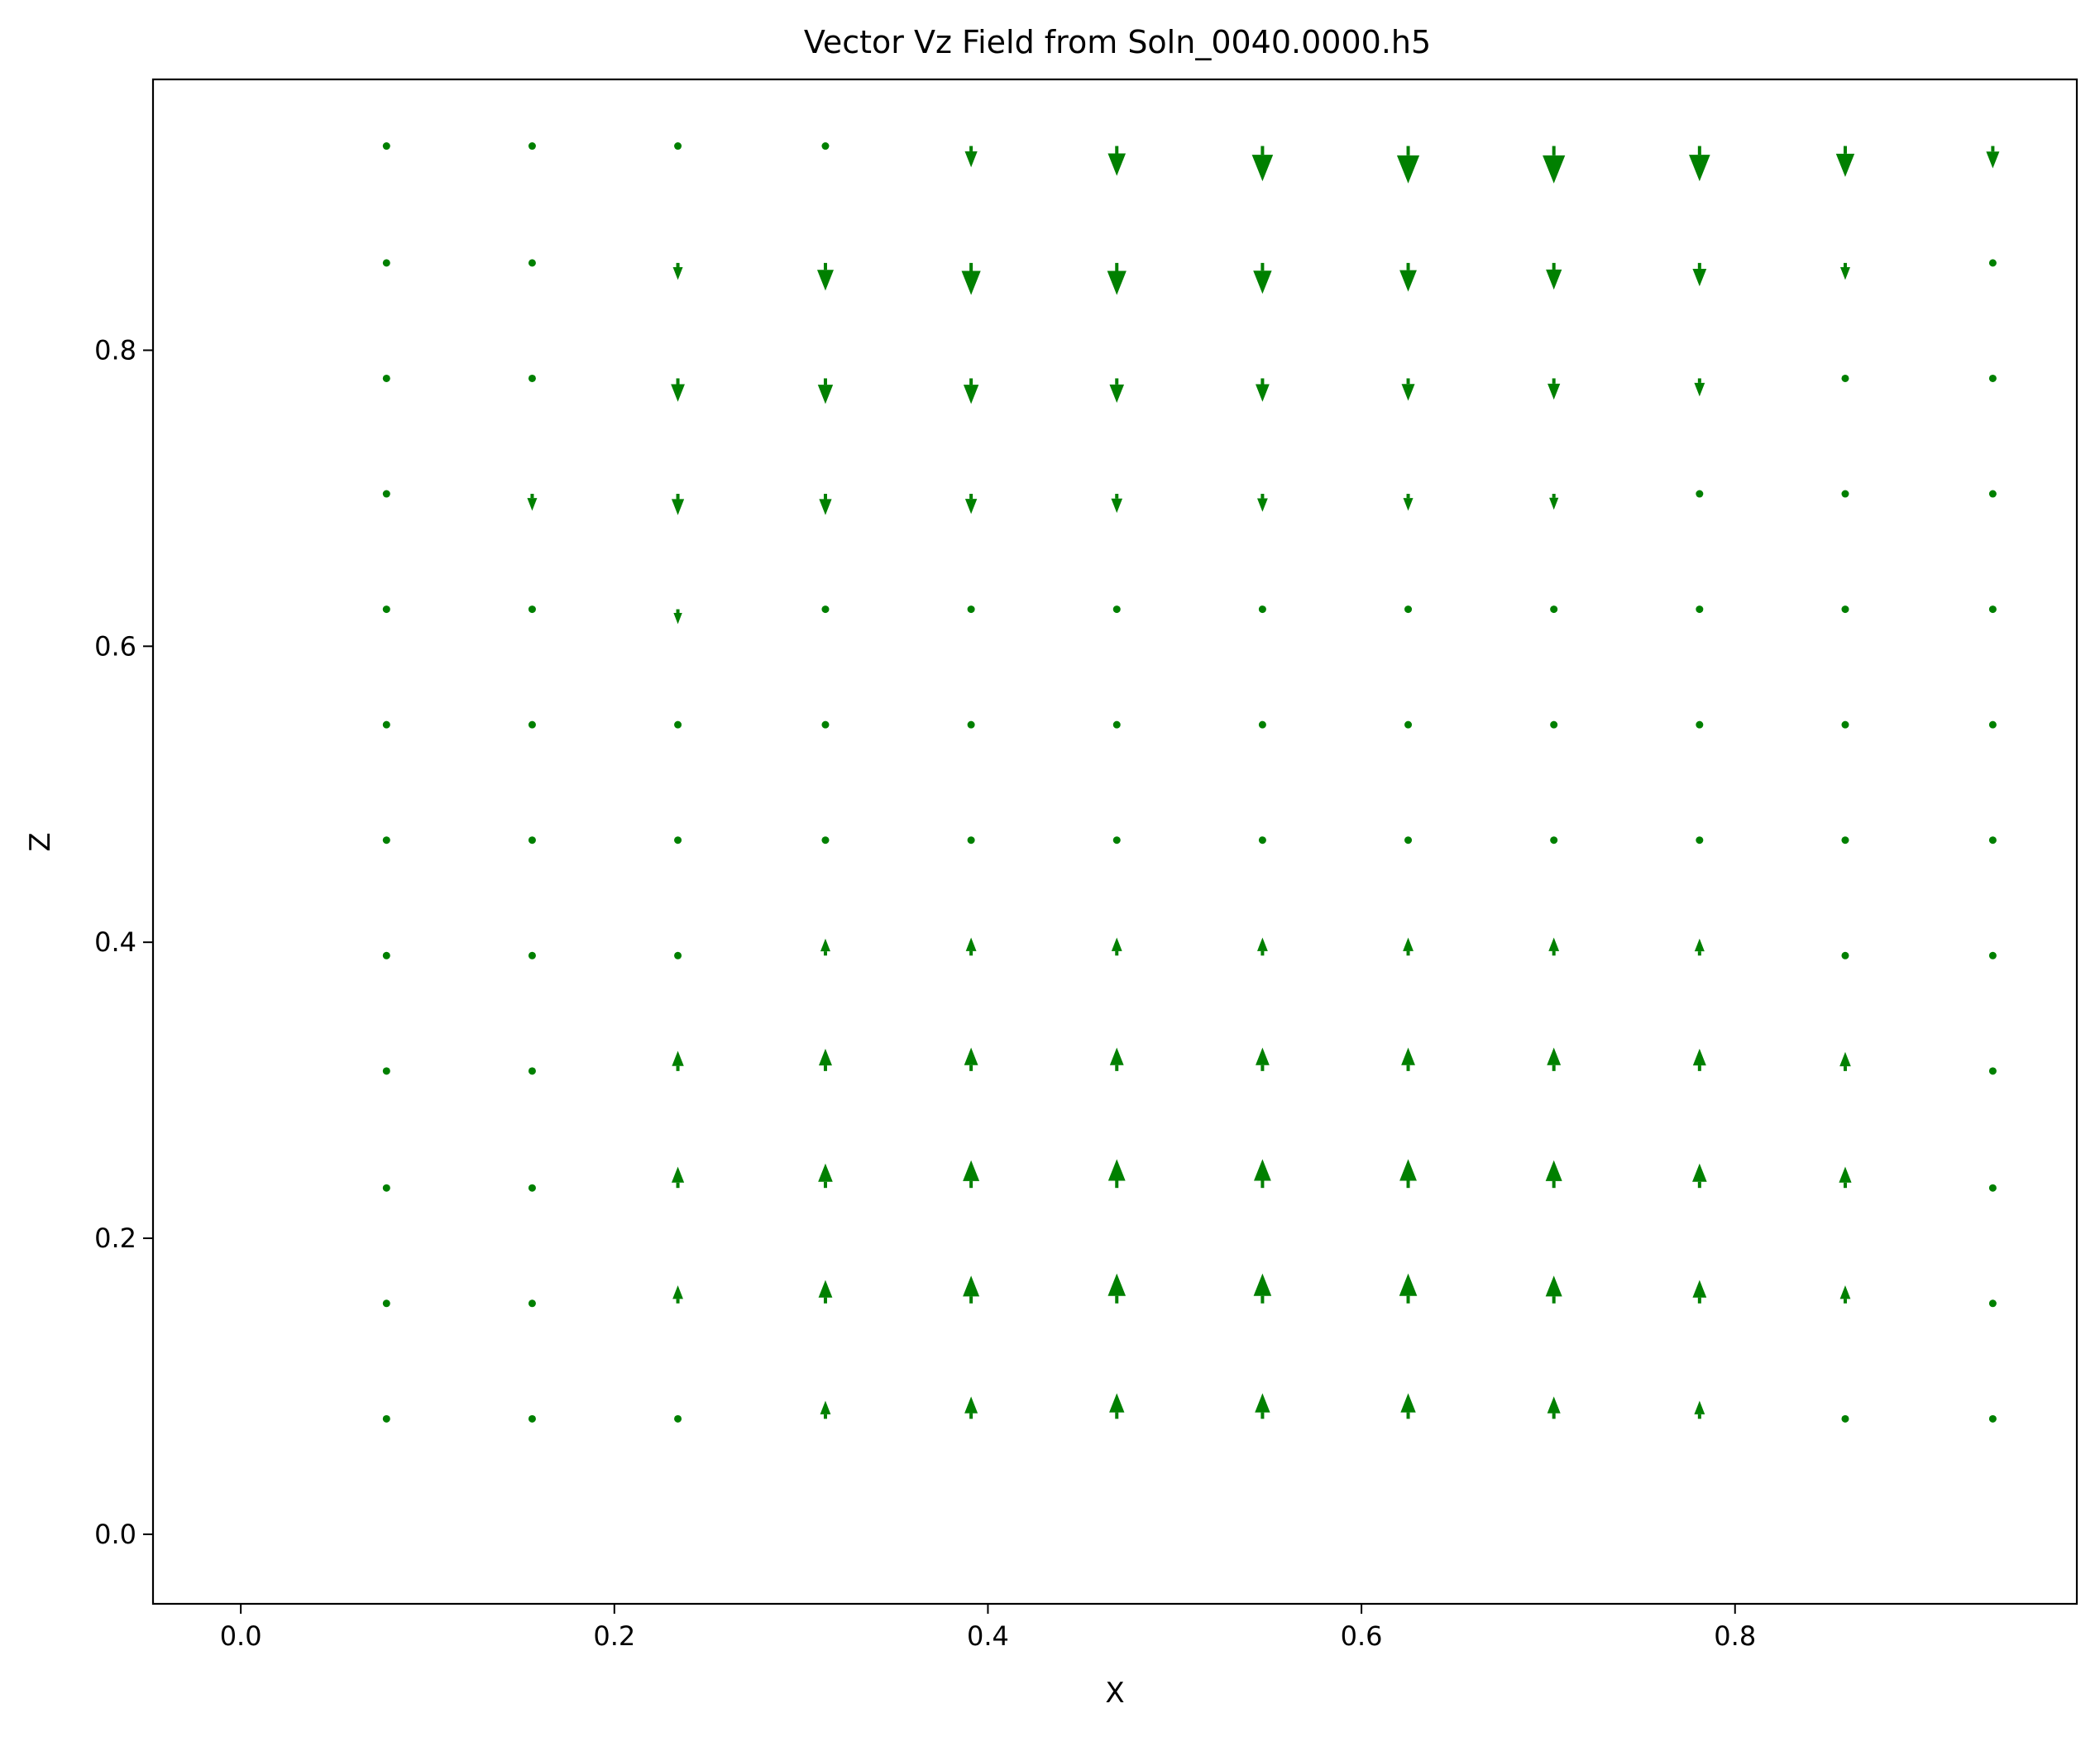 This screenshot has width=2100, height=1737. Describe the element at coordinates (115, 1534) in the screenshot. I see `y-tick-label: 0.0` at that location.